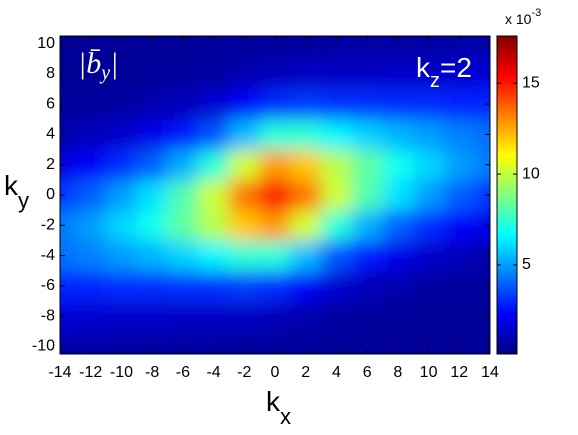 The image size is (578, 435). What do you see at coordinates (43, 346) in the screenshot?
I see `y-tick-label: -10` at bounding box center [43, 346].